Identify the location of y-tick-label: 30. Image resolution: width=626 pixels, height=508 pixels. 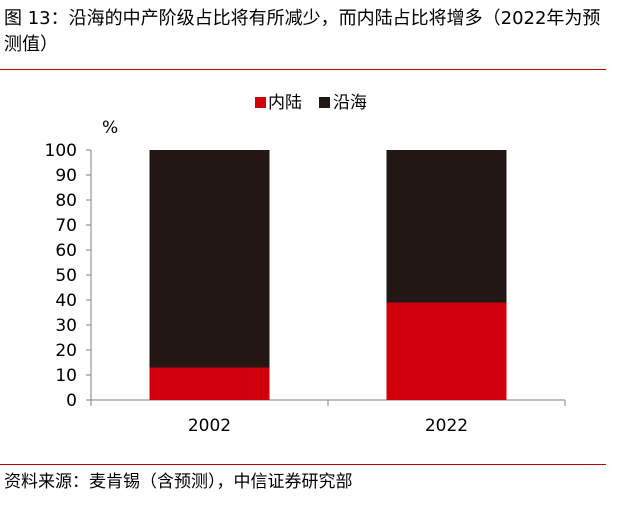
(66, 326).